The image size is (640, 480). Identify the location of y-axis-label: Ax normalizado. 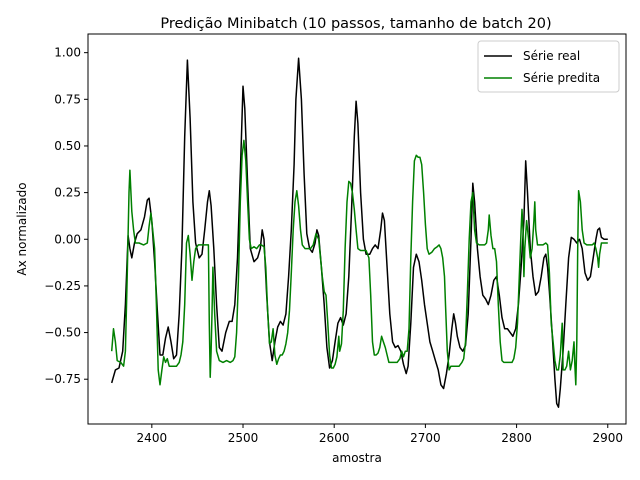
(22, 228).